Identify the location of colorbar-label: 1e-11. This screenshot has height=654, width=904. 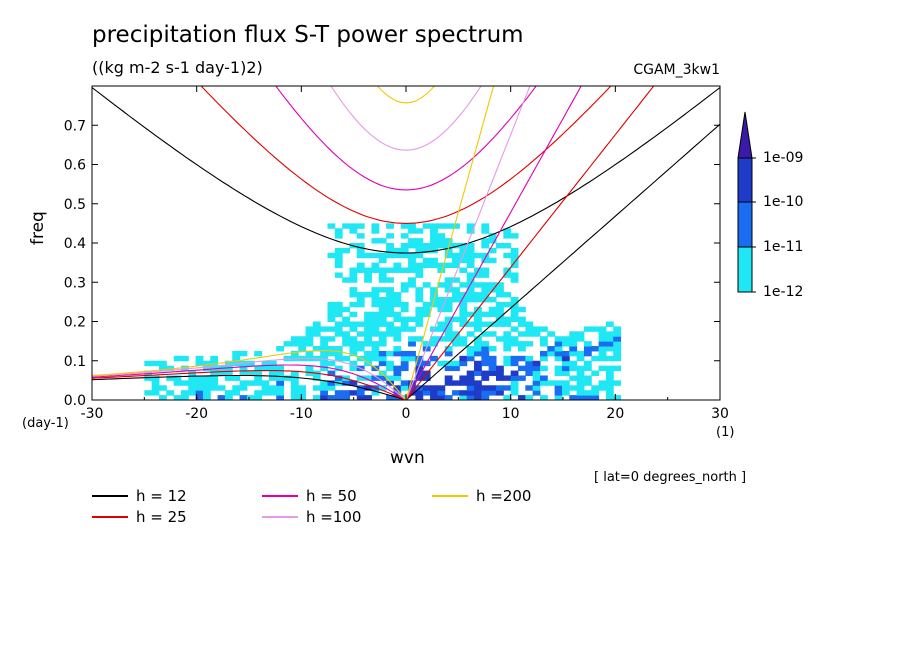
(783, 247).